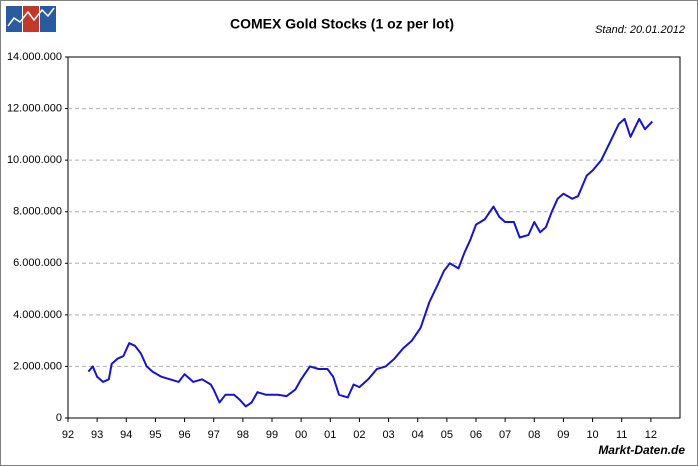  I want to click on y-tick-label: 12.000.000, so click(34, 108).